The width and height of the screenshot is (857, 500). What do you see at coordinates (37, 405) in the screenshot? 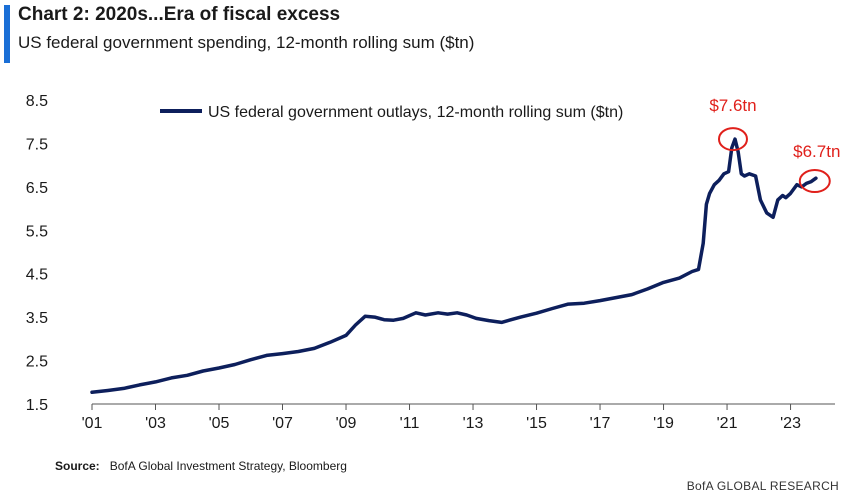
I see `y-tick-label: 1.5` at bounding box center [37, 405].